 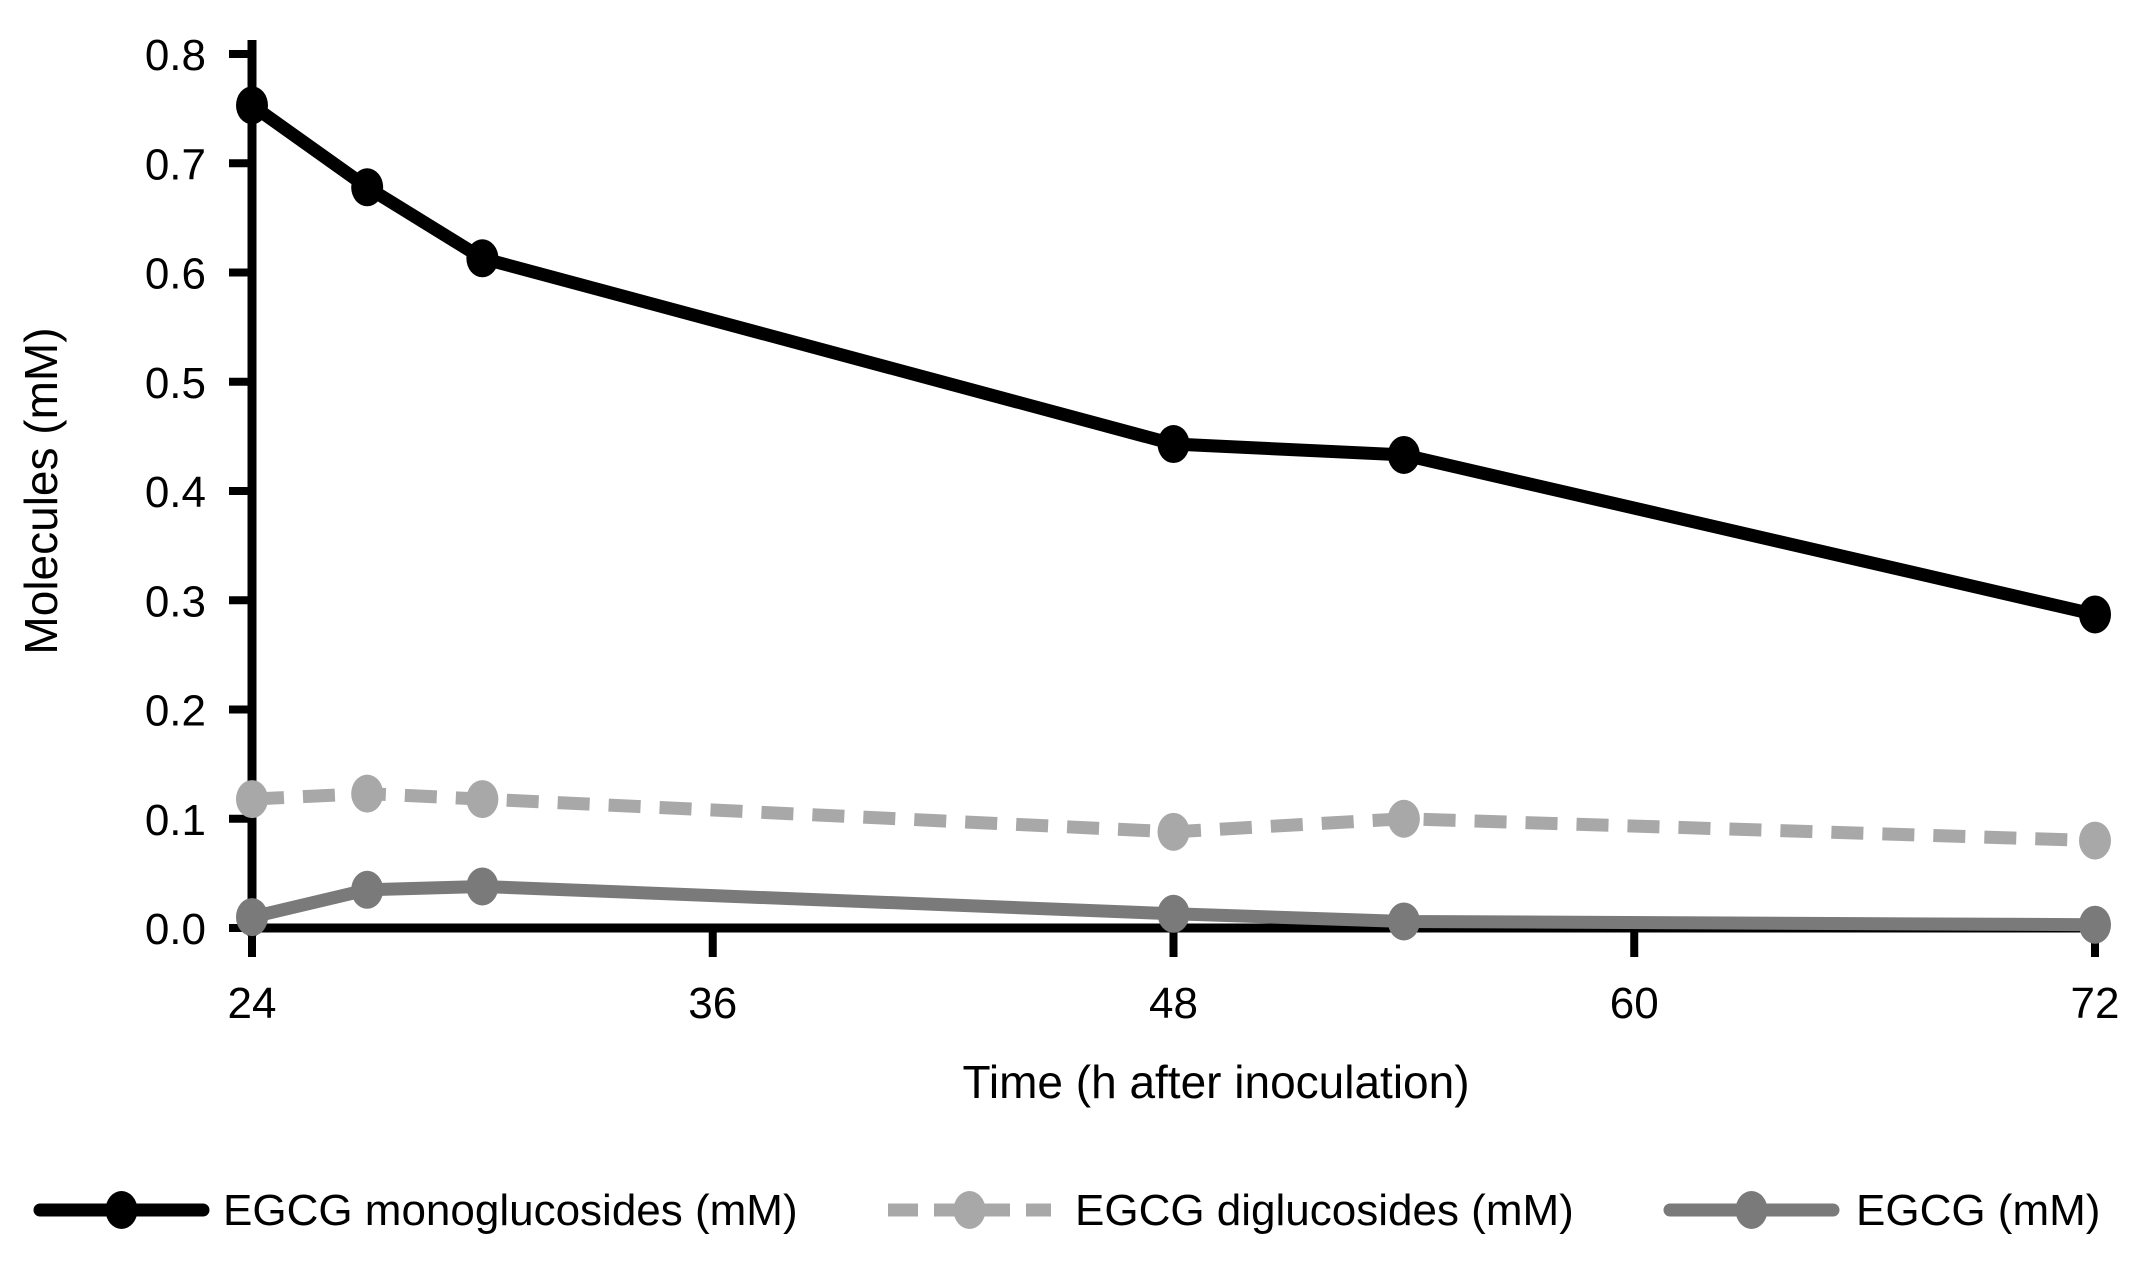 What do you see at coordinates (510, 1210) in the screenshot?
I see `legend-label: EGCG monoglucosides (mM)` at bounding box center [510, 1210].